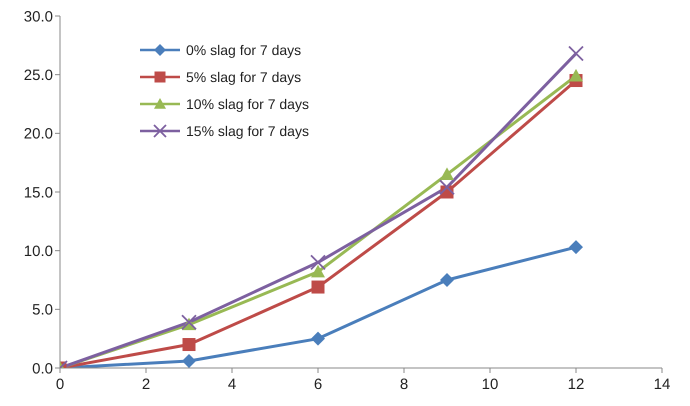 This screenshot has width=690, height=406. I want to click on y-tick-label: 30.0, so click(38, 17).